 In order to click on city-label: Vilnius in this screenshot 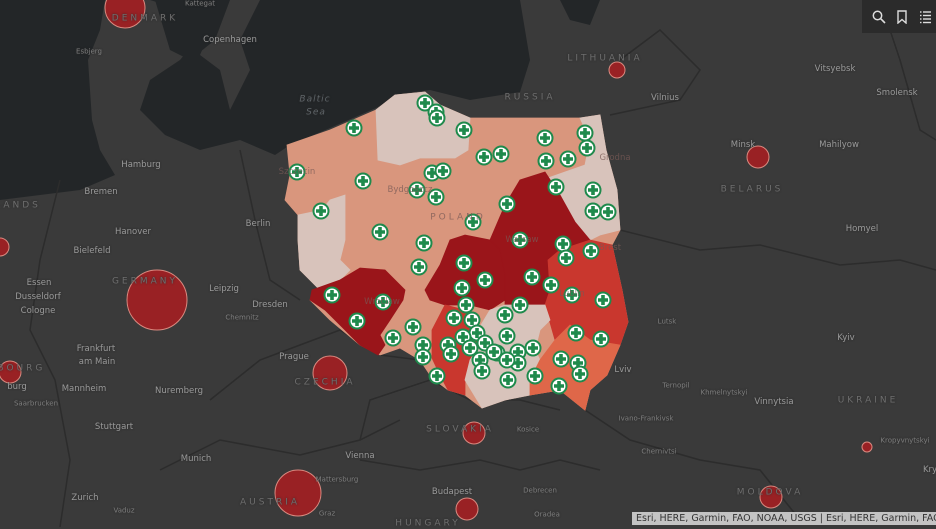, I will do `click(665, 97)`.